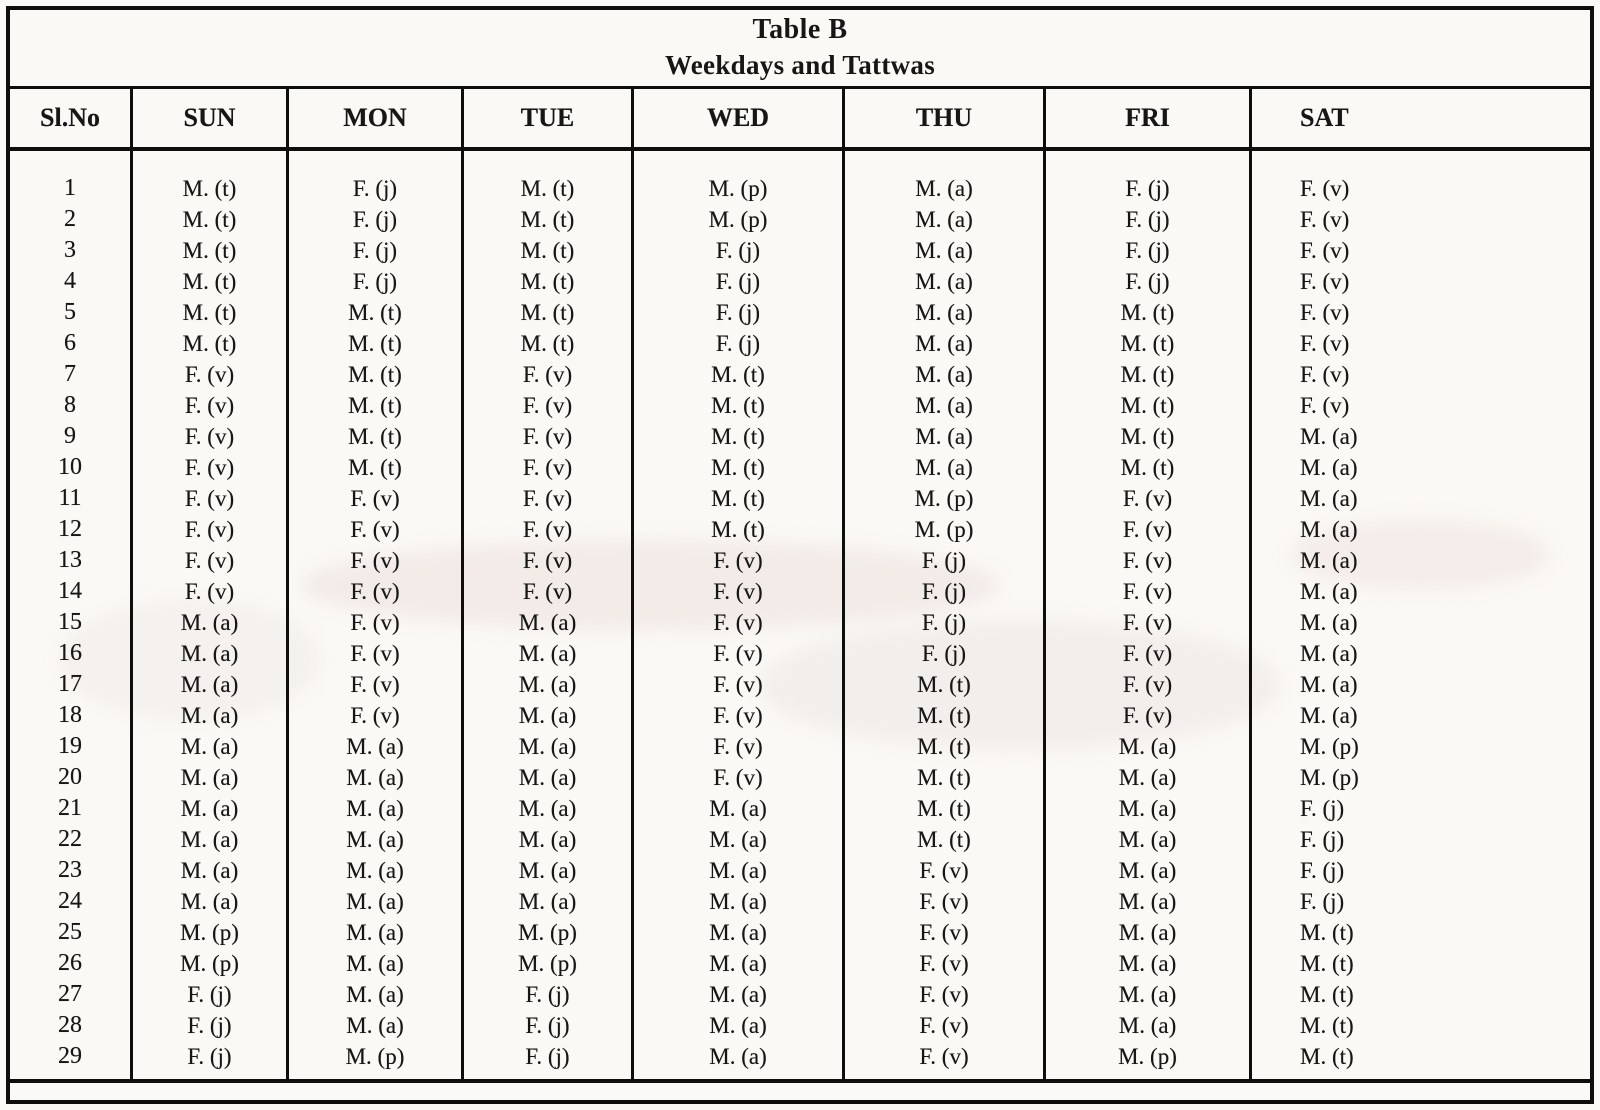 The height and width of the screenshot is (1110, 1600). What do you see at coordinates (70, 591) in the screenshot?
I see `row-number-cell: 14` at bounding box center [70, 591].